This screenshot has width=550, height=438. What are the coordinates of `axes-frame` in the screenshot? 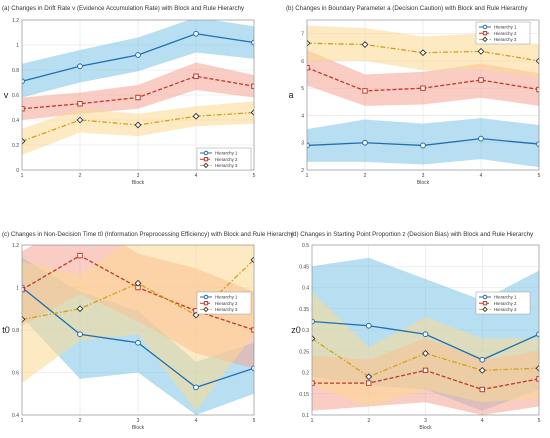 It's located at (138, 95).